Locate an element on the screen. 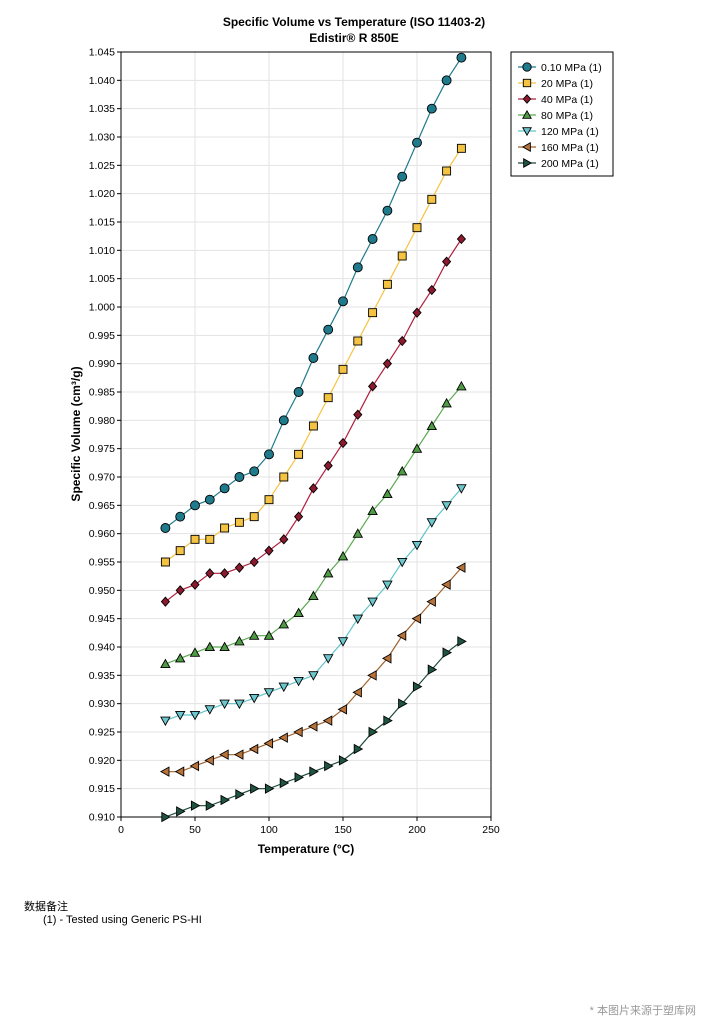  y-tick-label: 1.030 is located at coordinates (102, 138).